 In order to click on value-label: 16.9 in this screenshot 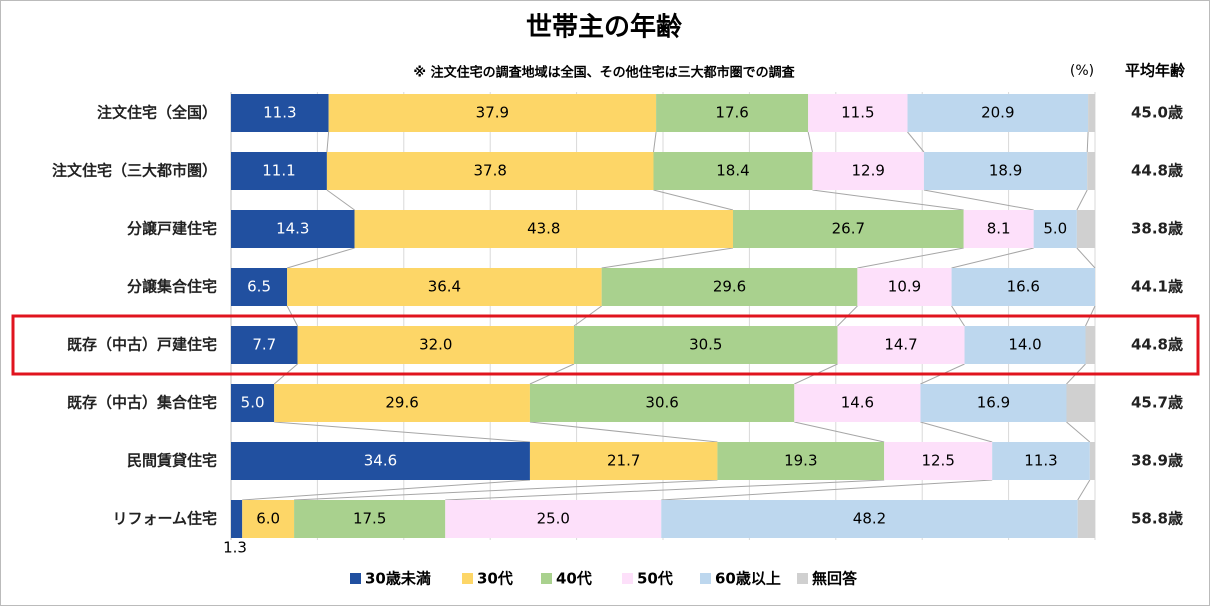, I will do `click(993, 403)`.